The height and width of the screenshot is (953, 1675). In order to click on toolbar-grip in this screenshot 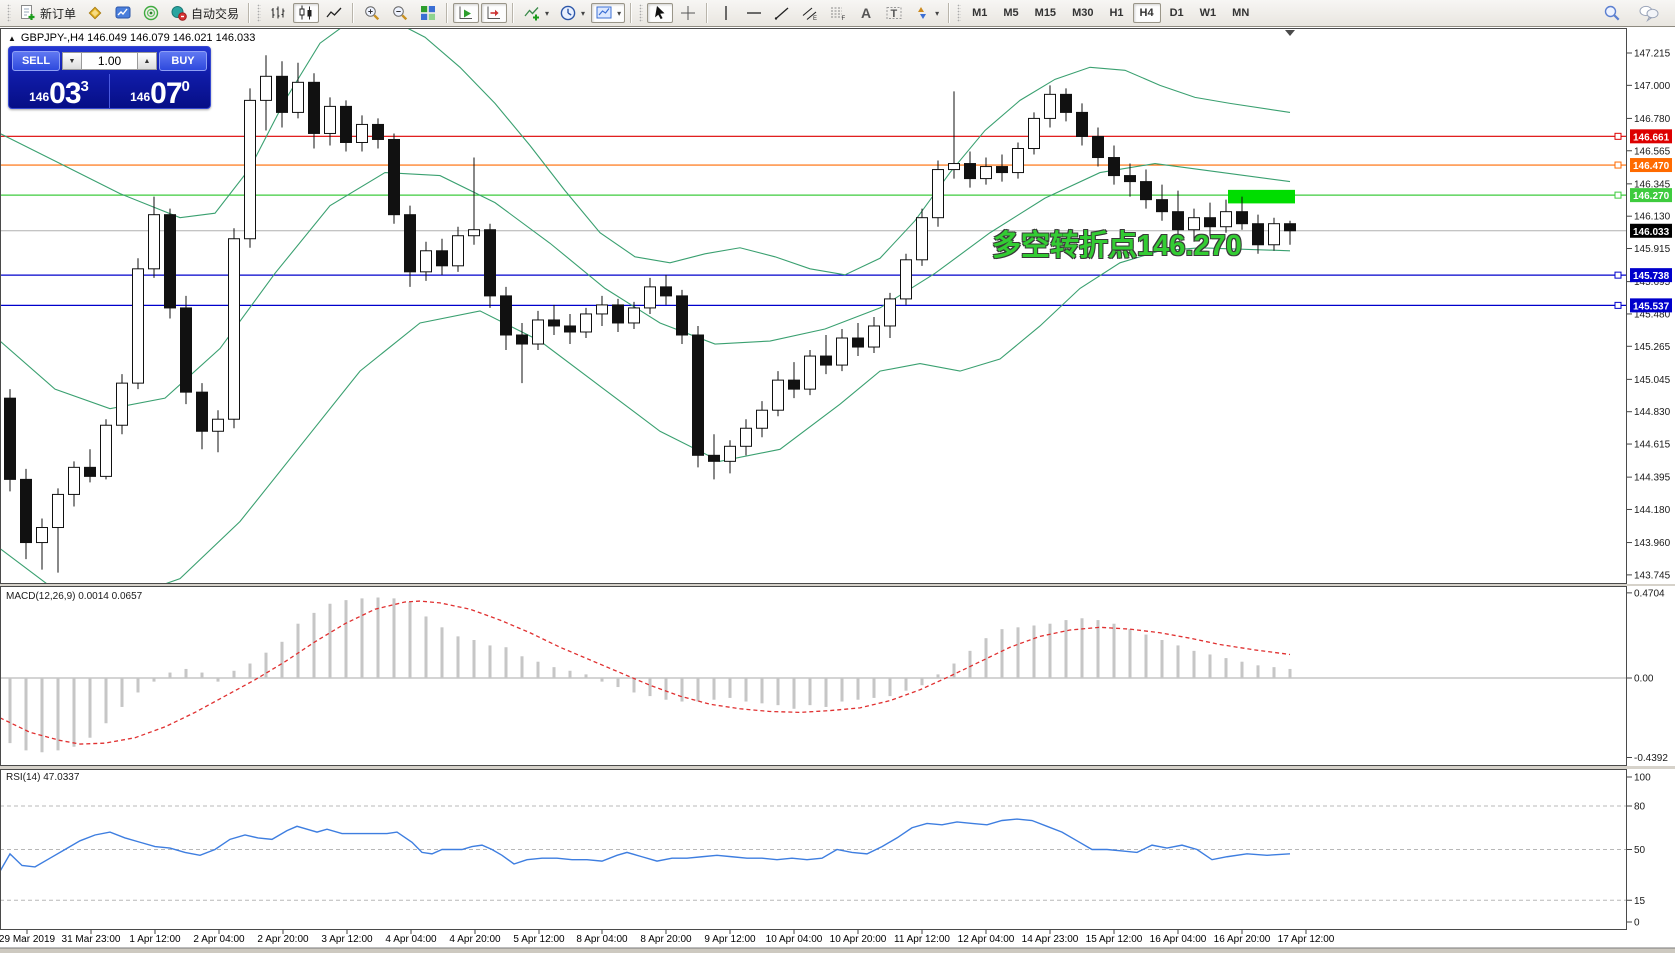, I will do `click(259, 13)`.